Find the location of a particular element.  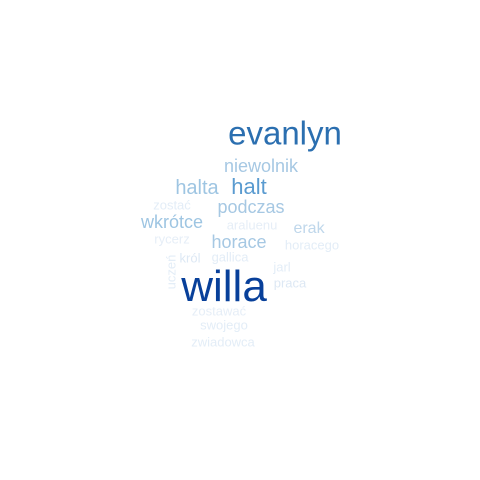

word-uczen: uczeń is located at coordinates (171, 272).